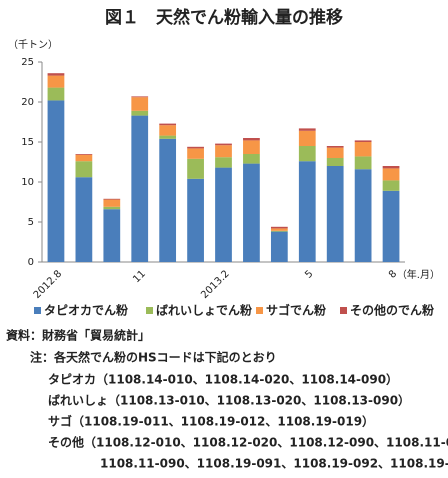 The height and width of the screenshot is (478, 448). Describe the element at coordinates (309, 274) in the screenshot. I see `x-tick-label: 5` at that location.